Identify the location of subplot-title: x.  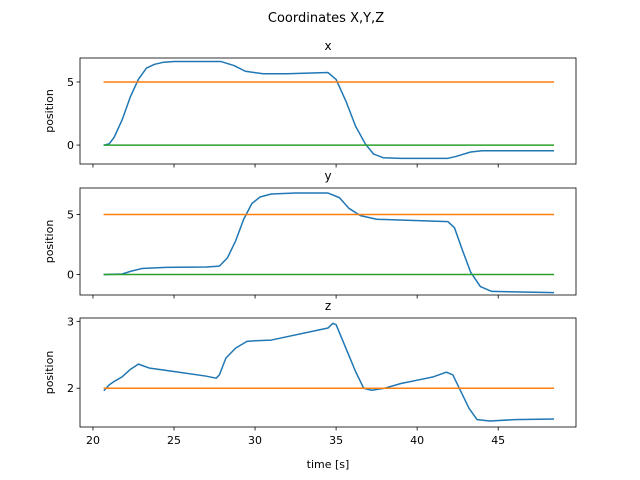
(327, 46).